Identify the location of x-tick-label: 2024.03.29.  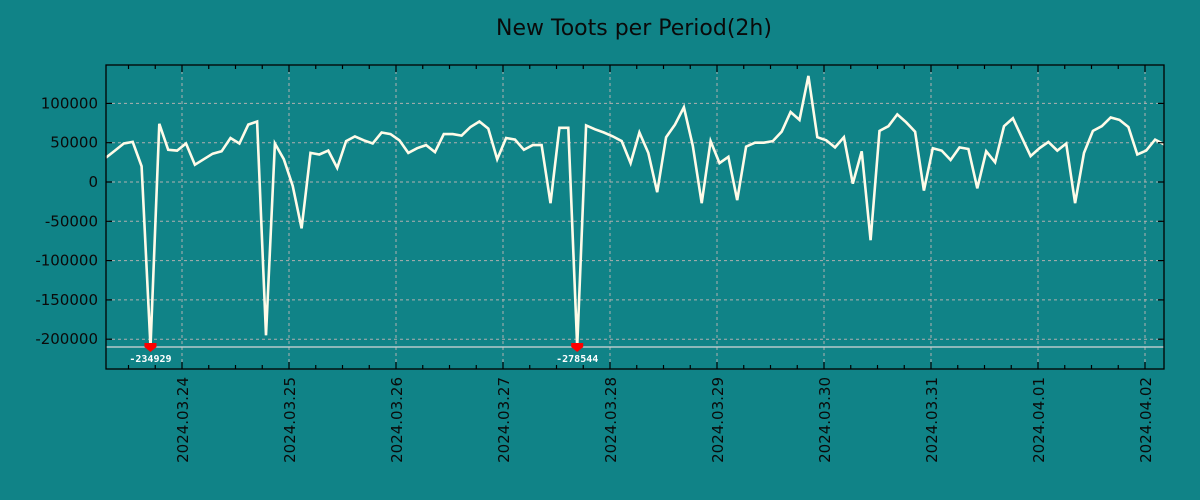
(718, 420).